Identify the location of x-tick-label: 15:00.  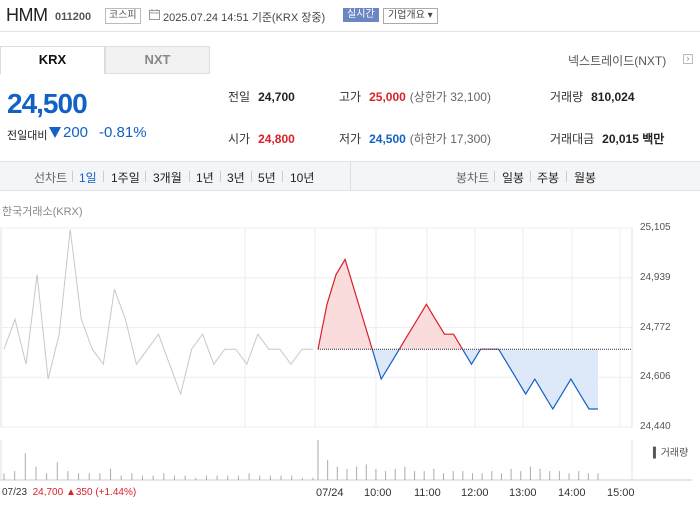
(621, 493).